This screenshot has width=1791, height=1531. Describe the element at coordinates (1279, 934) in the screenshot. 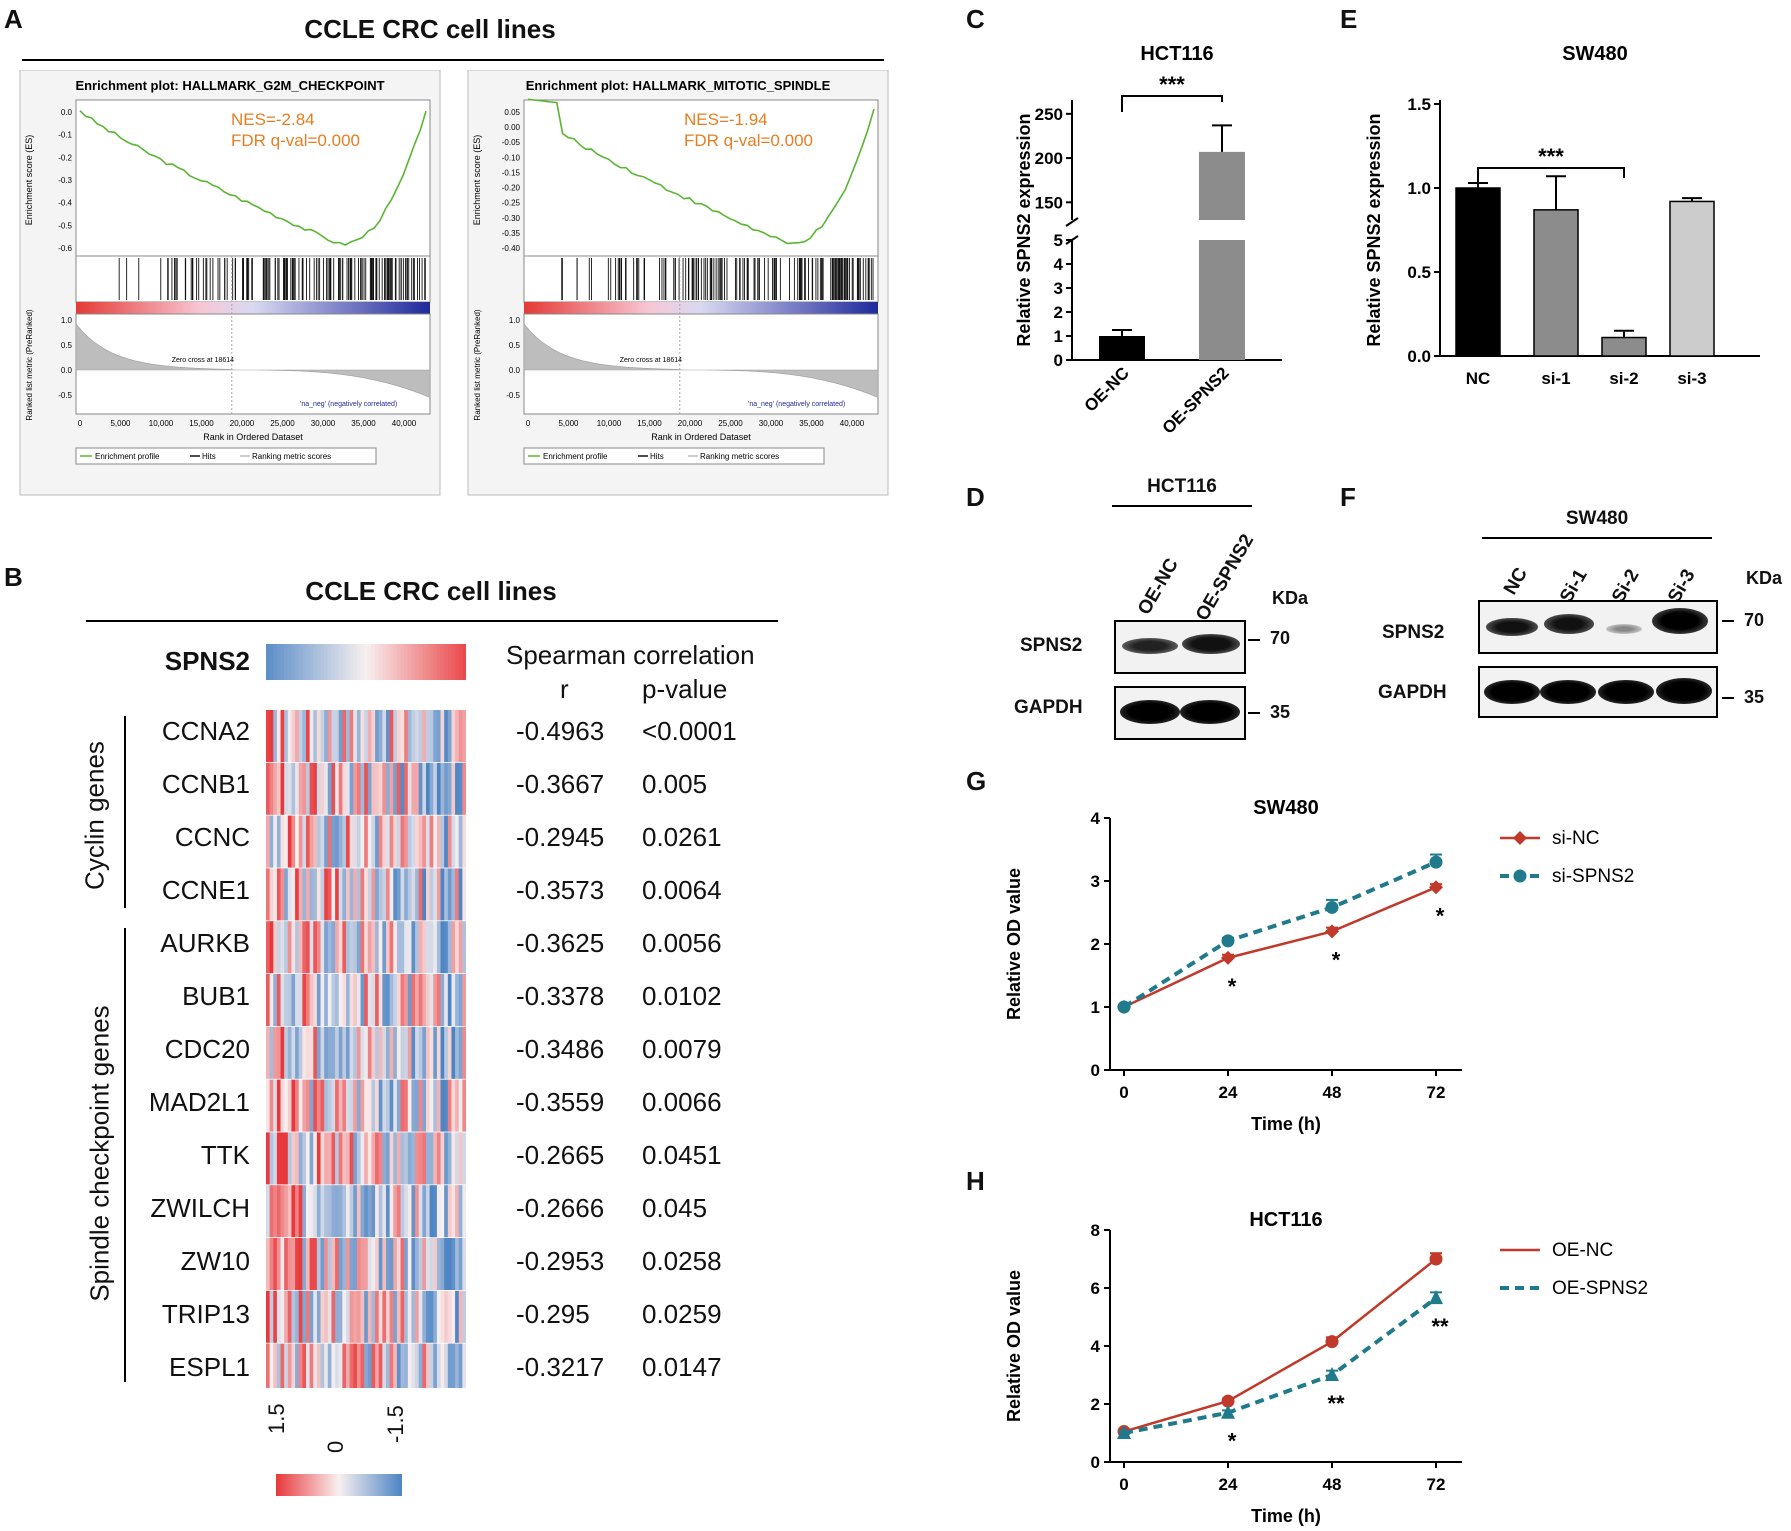

I see `series-line-si-SPNS2` at that location.